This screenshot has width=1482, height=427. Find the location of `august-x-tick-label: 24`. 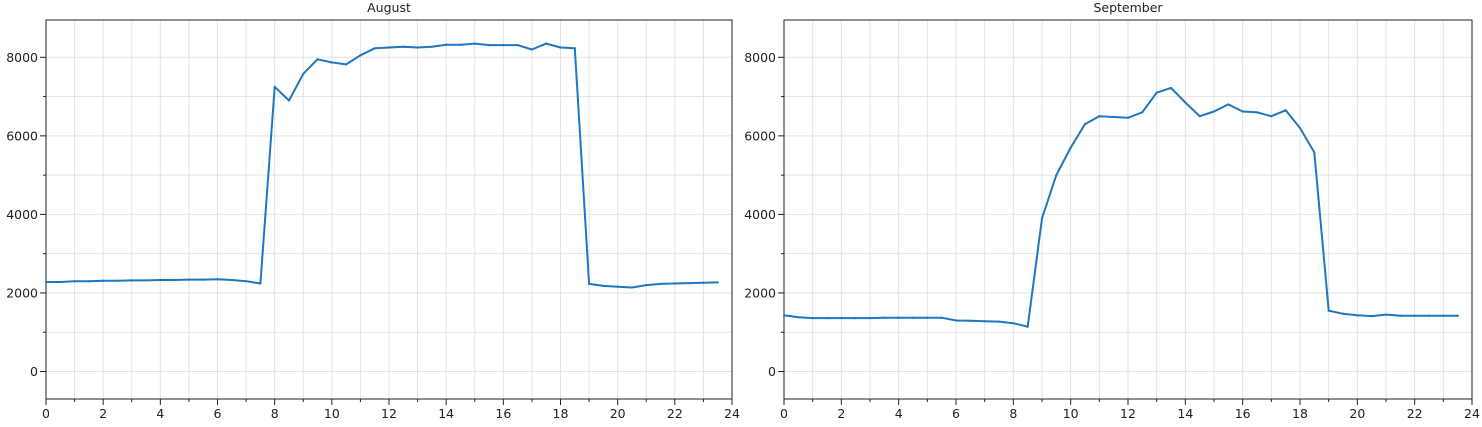

august-x-tick-label: 24 is located at coordinates (732, 413).